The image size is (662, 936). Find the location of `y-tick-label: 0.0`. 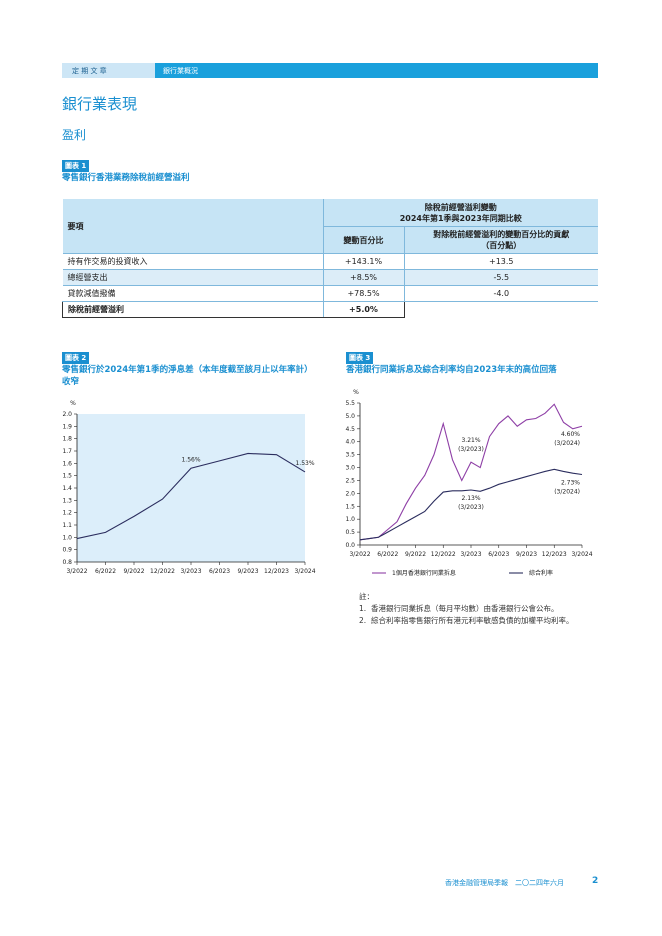

y-tick-label: 0.0 is located at coordinates (350, 545).